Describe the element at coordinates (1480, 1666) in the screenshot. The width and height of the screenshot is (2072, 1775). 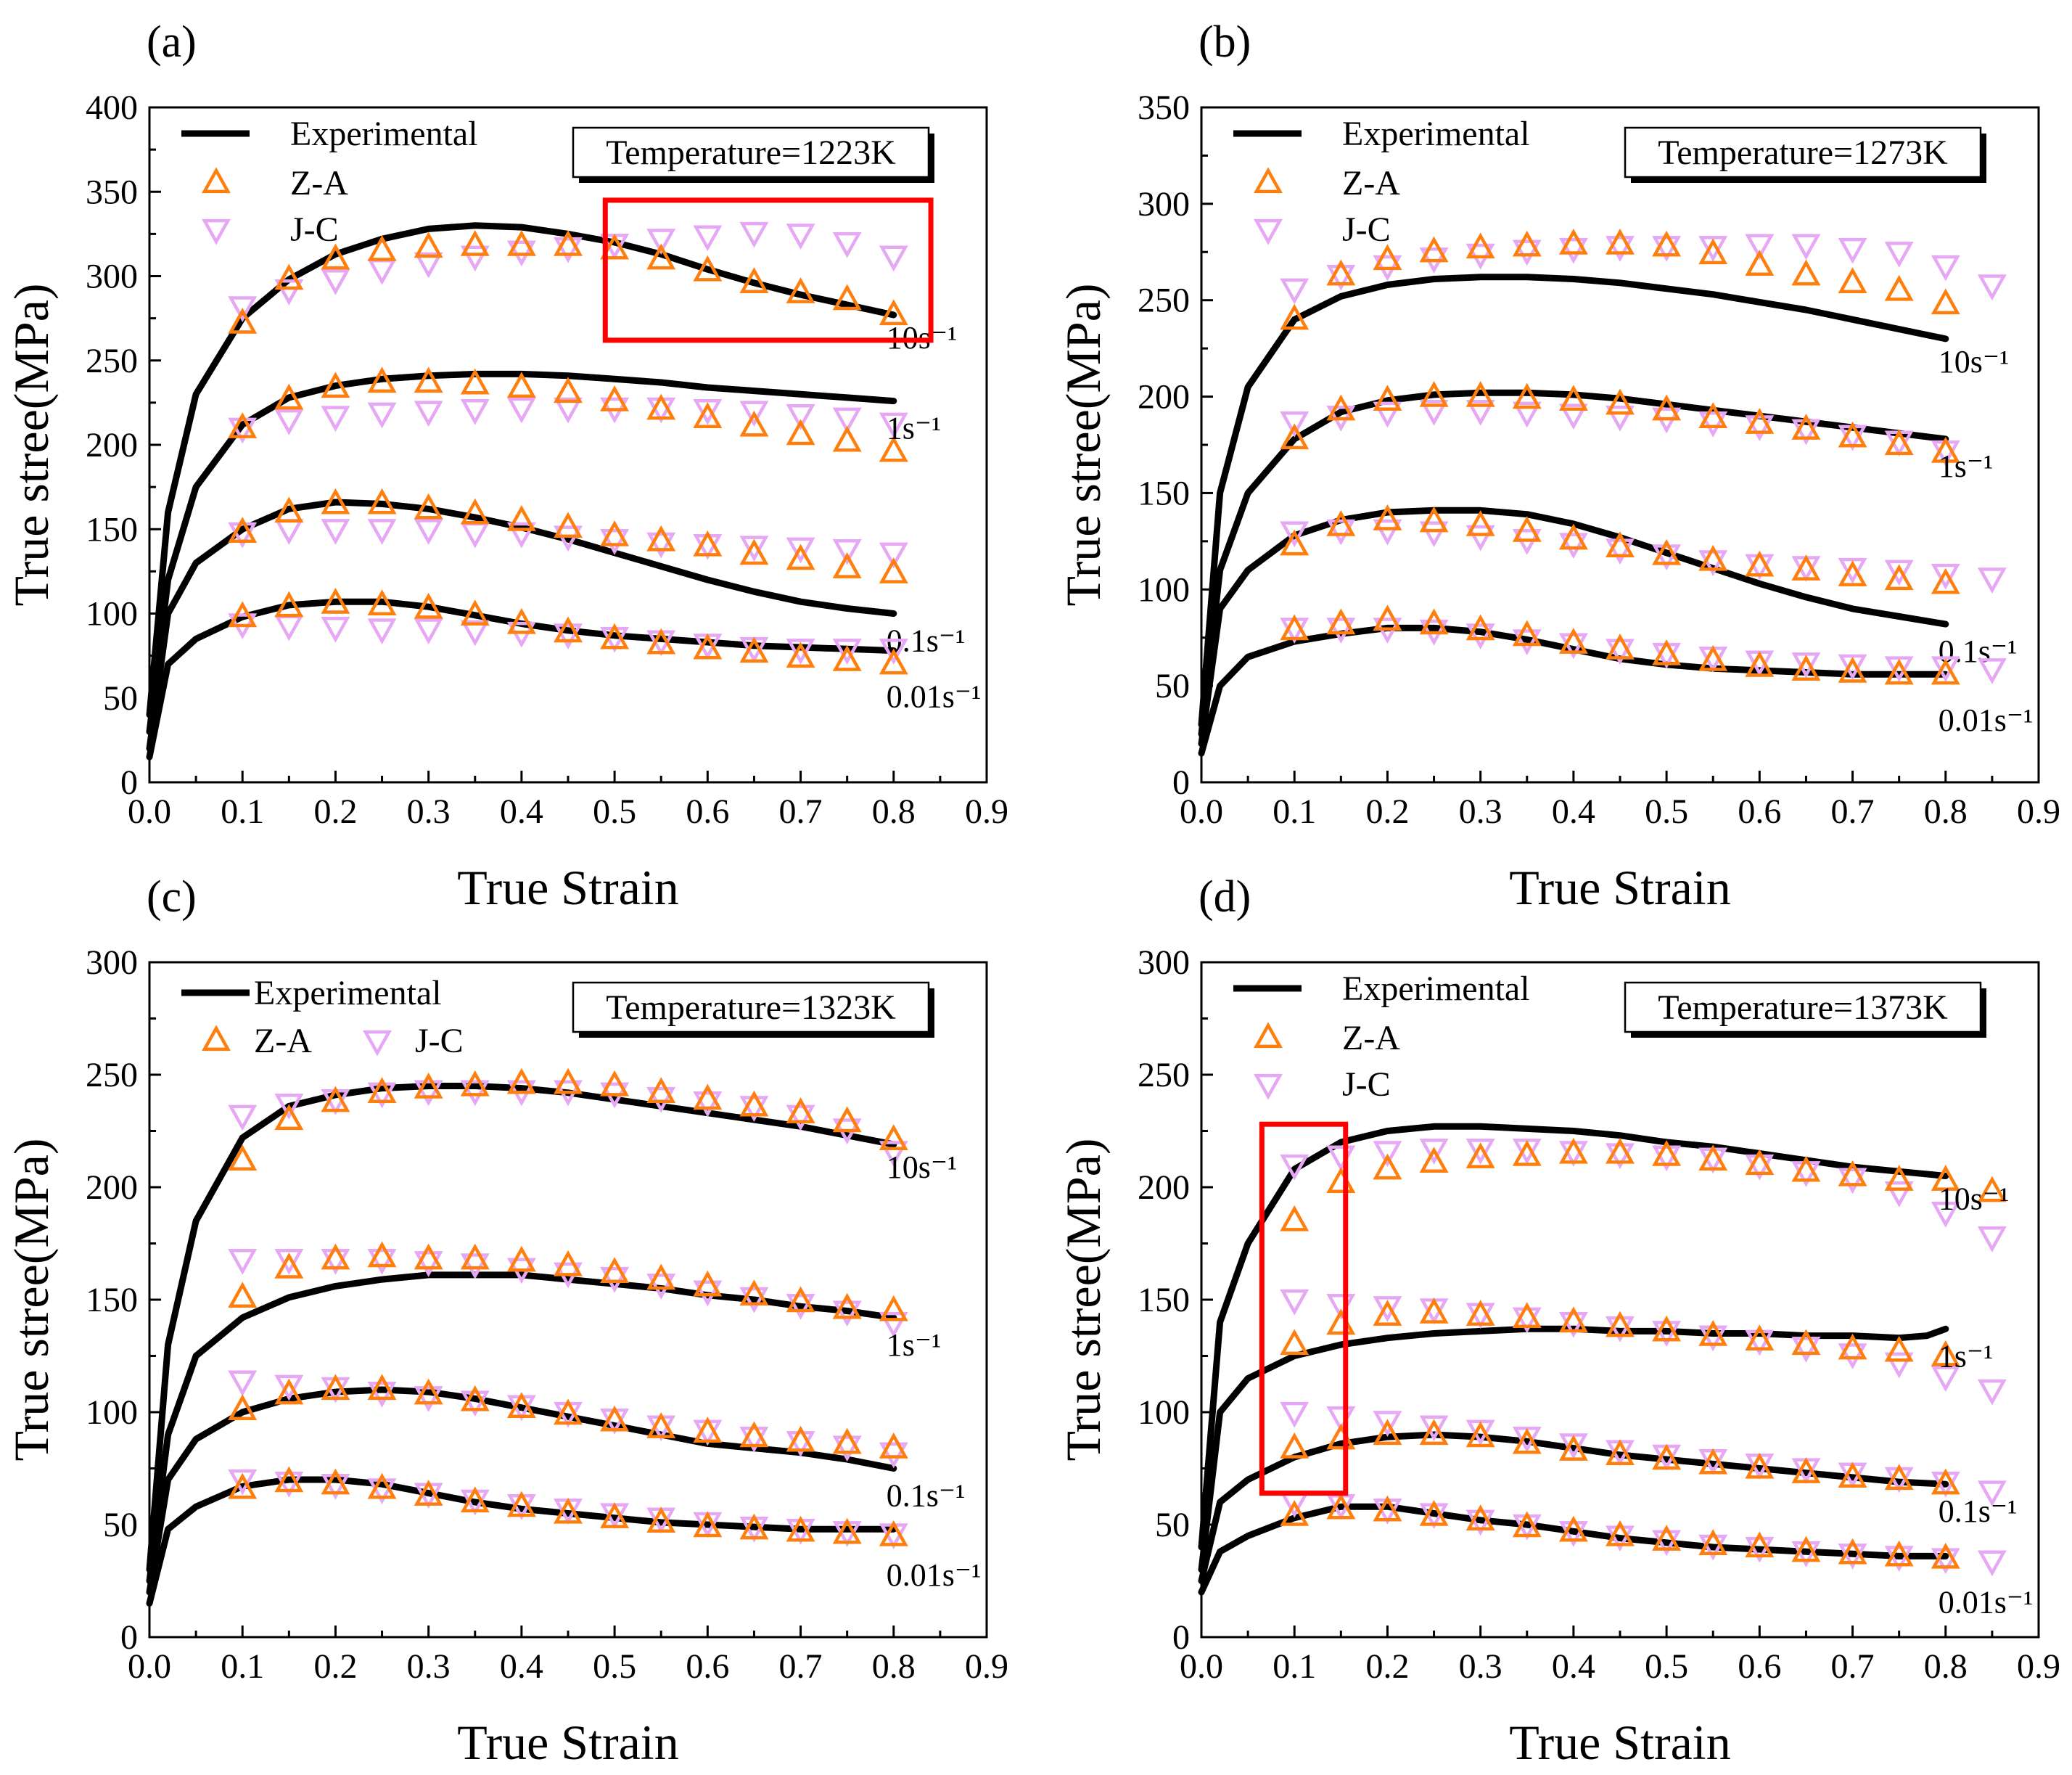
I see `x-tick-label: 0.3` at that location.